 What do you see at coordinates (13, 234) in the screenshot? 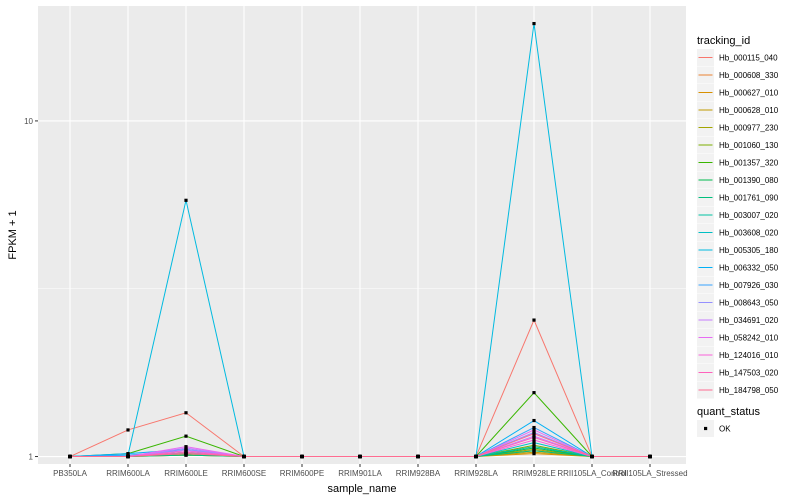
I see `y-axis-title: FPKM + 1` at bounding box center [13, 234].